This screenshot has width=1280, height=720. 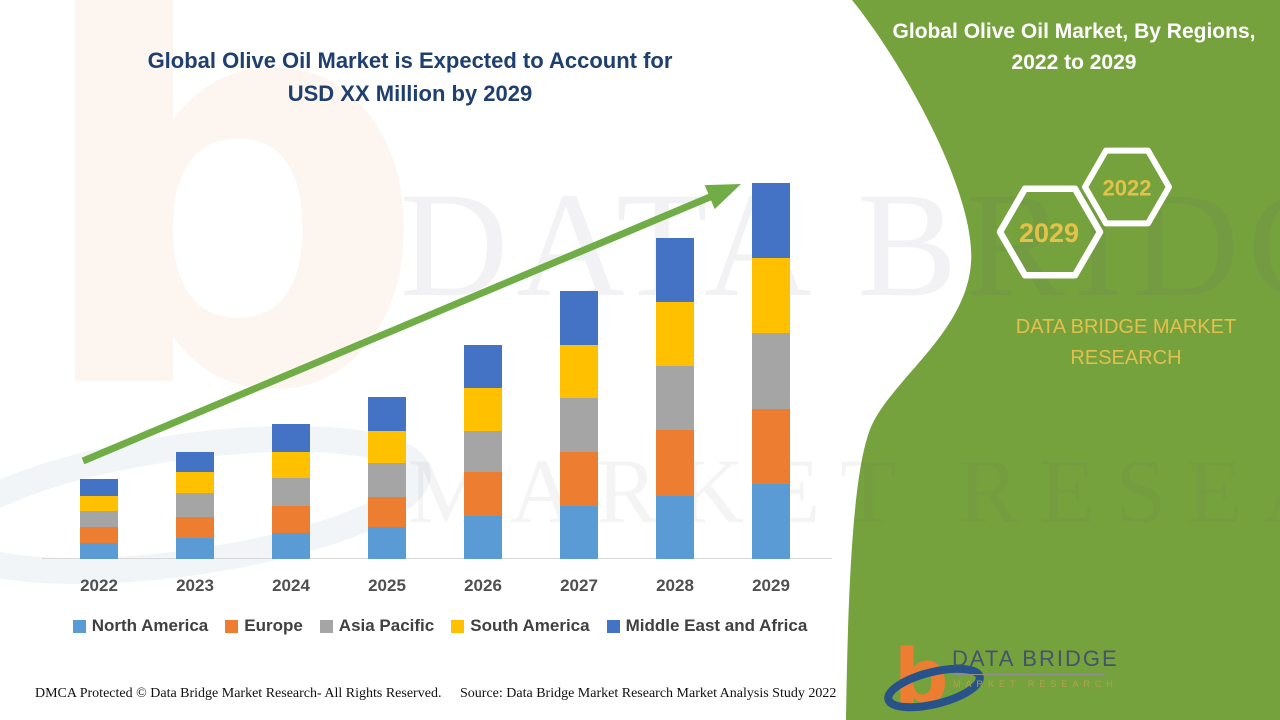 What do you see at coordinates (387, 543) in the screenshot?
I see `bar-segment-2025-north-america` at bounding box center [387, 543].